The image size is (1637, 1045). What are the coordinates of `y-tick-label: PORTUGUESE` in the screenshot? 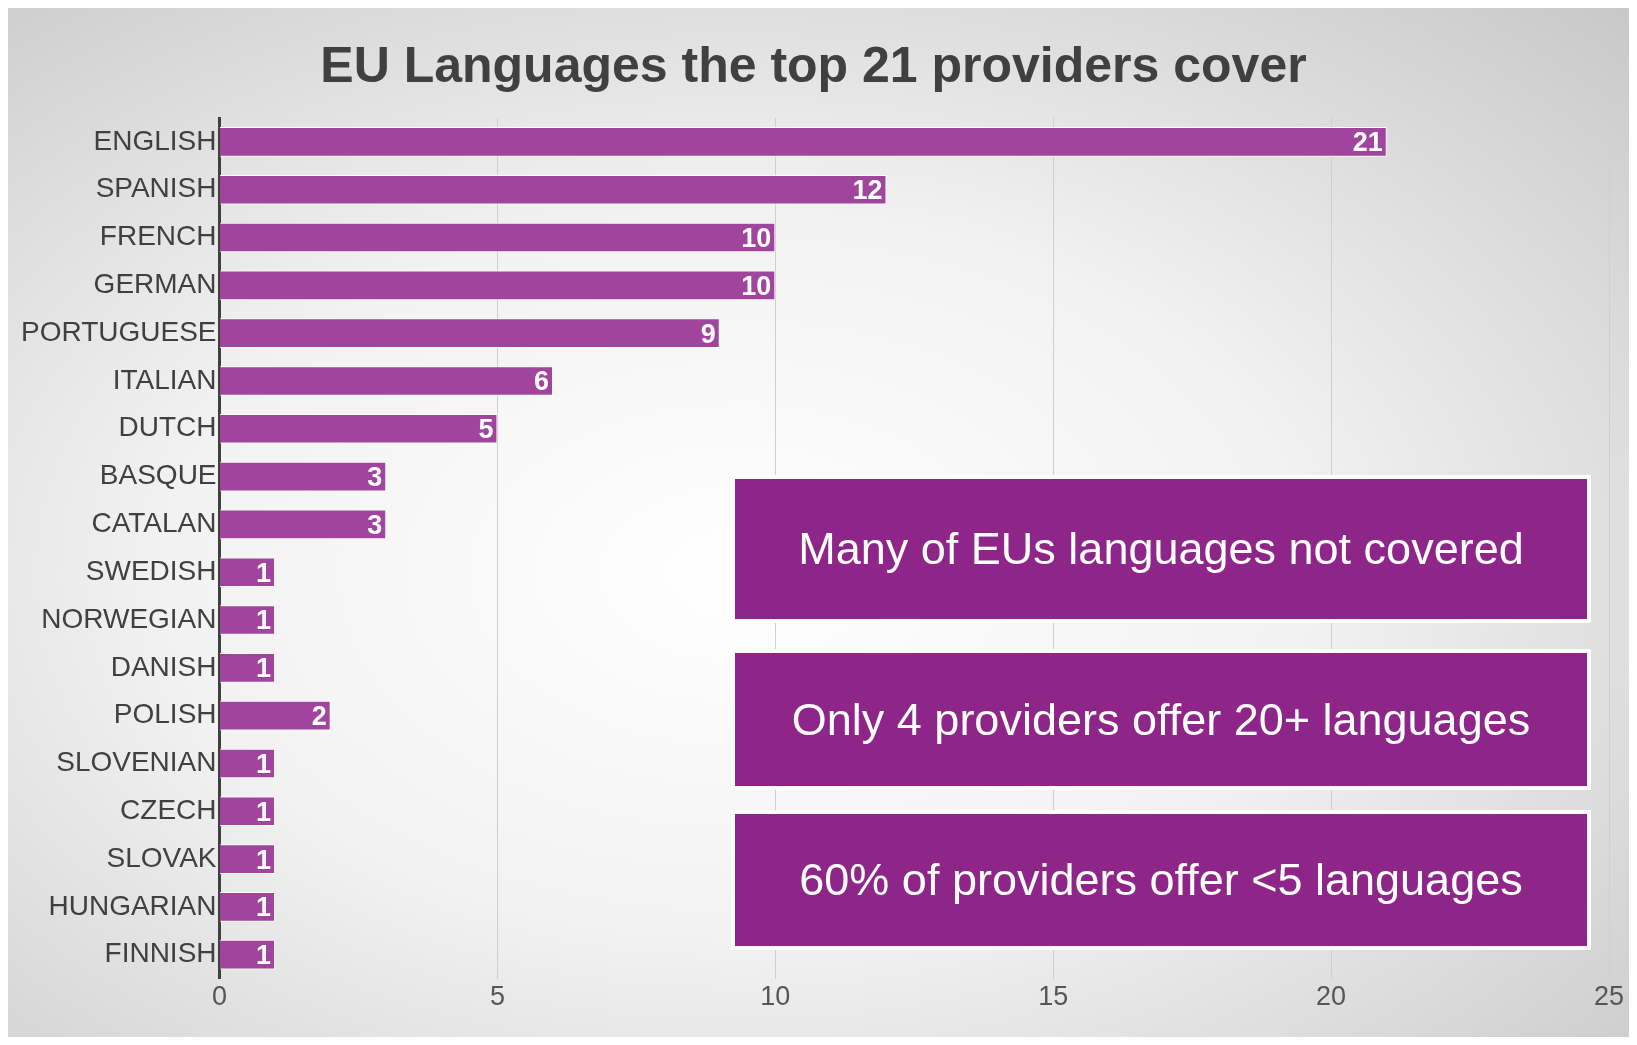 It's located at (118, 331).